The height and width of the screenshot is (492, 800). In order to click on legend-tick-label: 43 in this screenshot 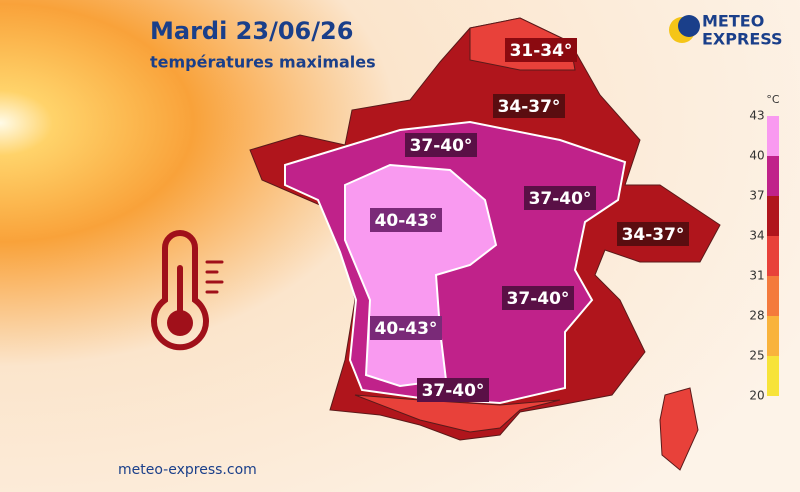, I will do `click(756, 116)`.